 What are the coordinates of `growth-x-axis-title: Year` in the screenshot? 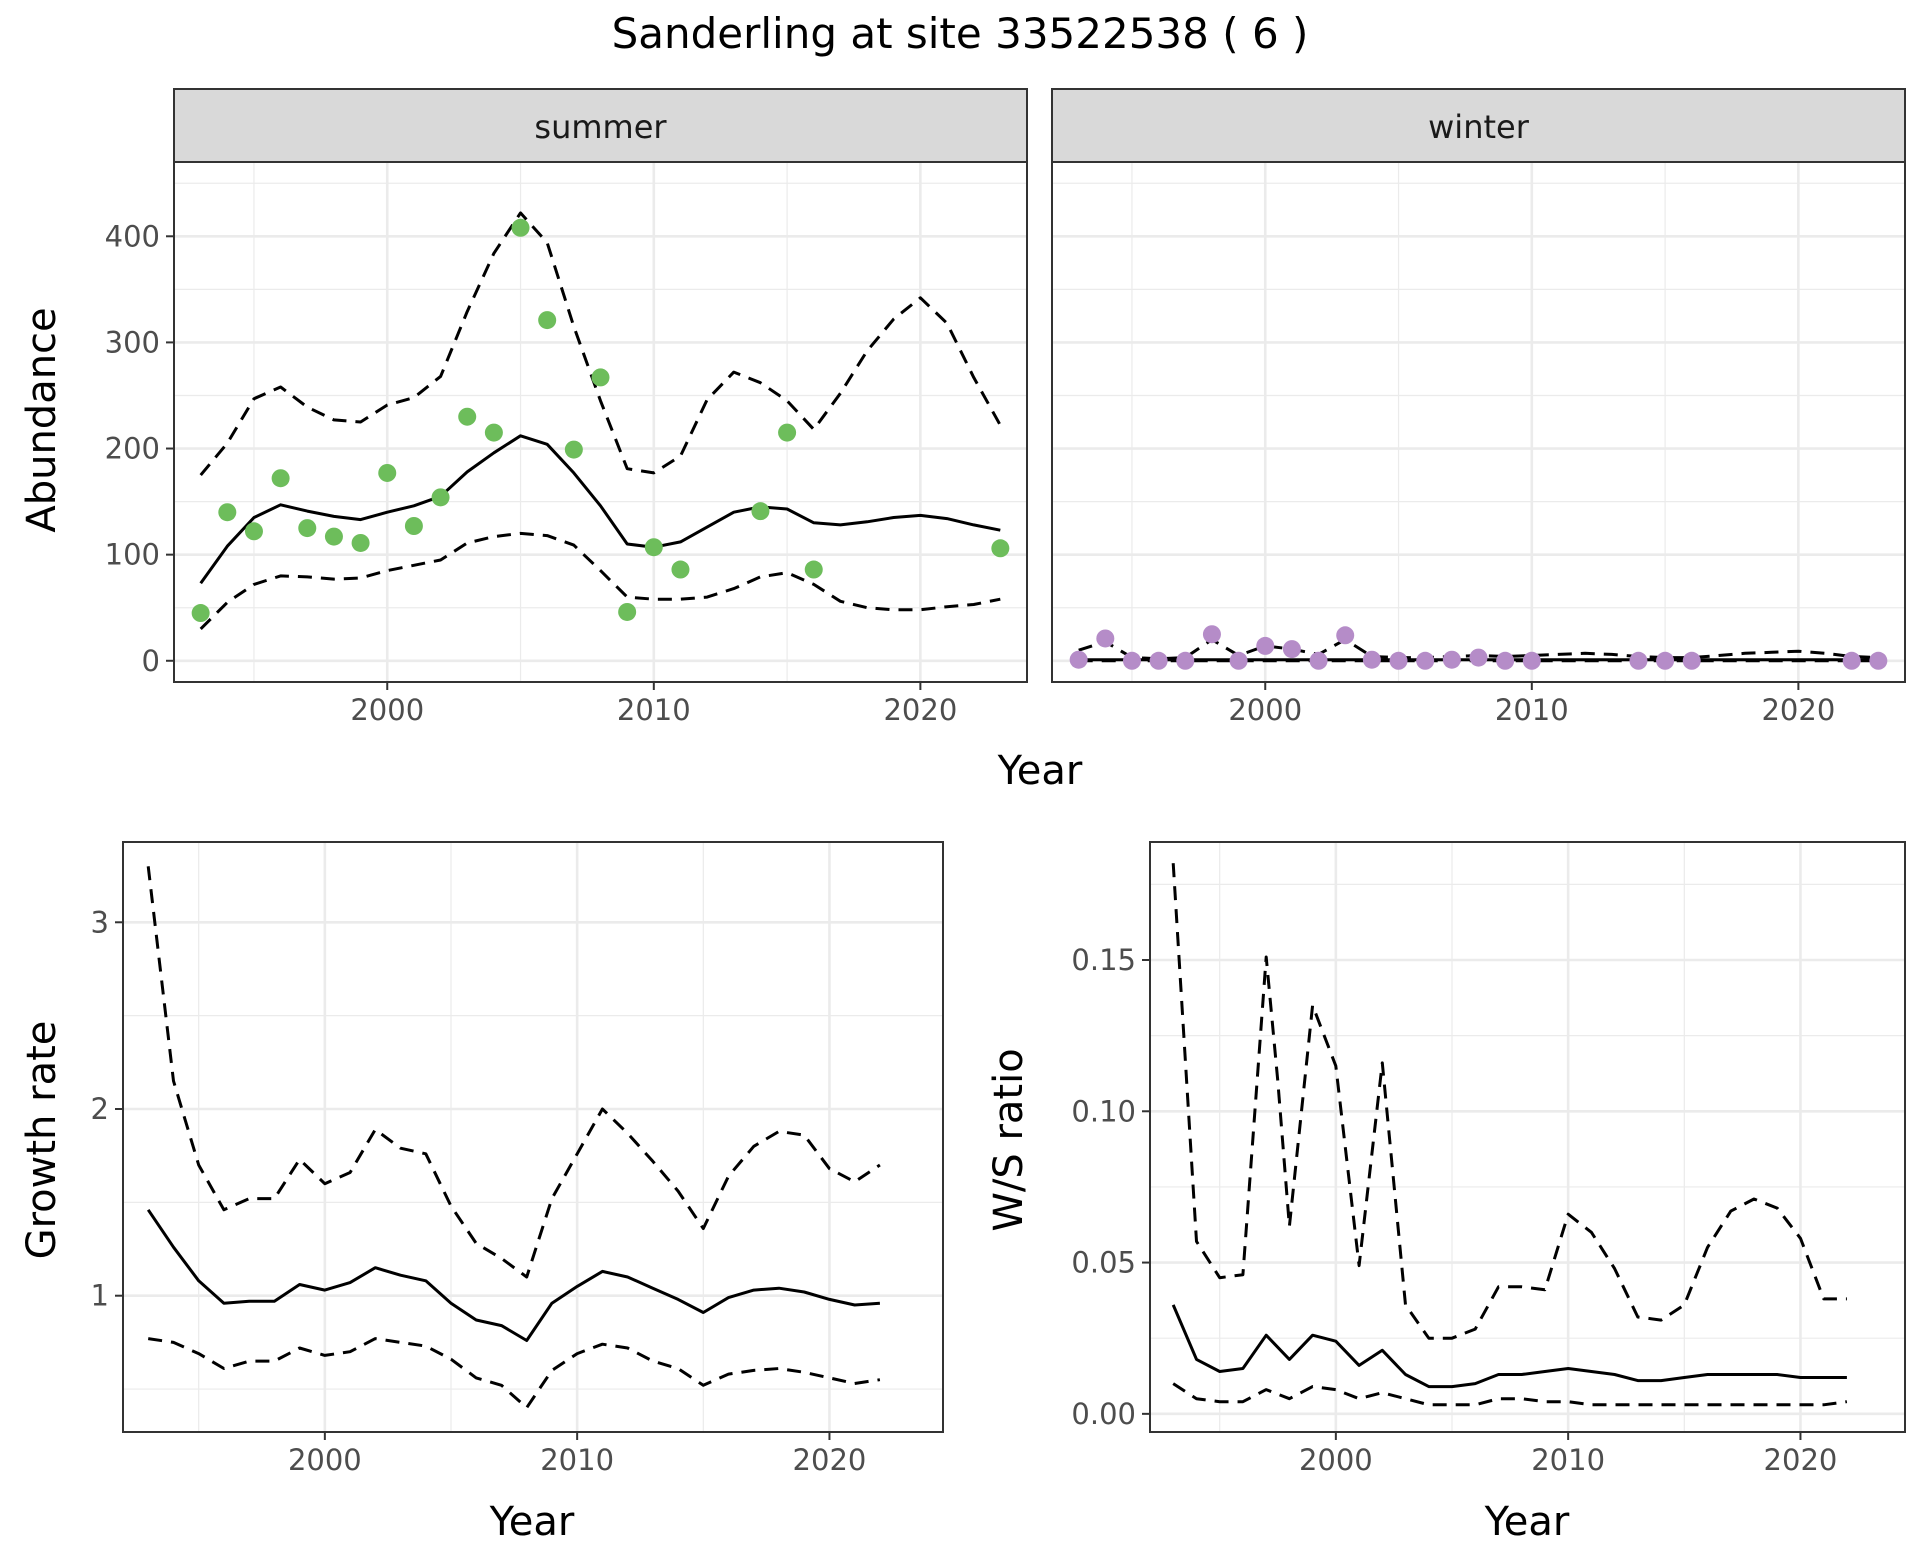 It's located at (532, 1522).